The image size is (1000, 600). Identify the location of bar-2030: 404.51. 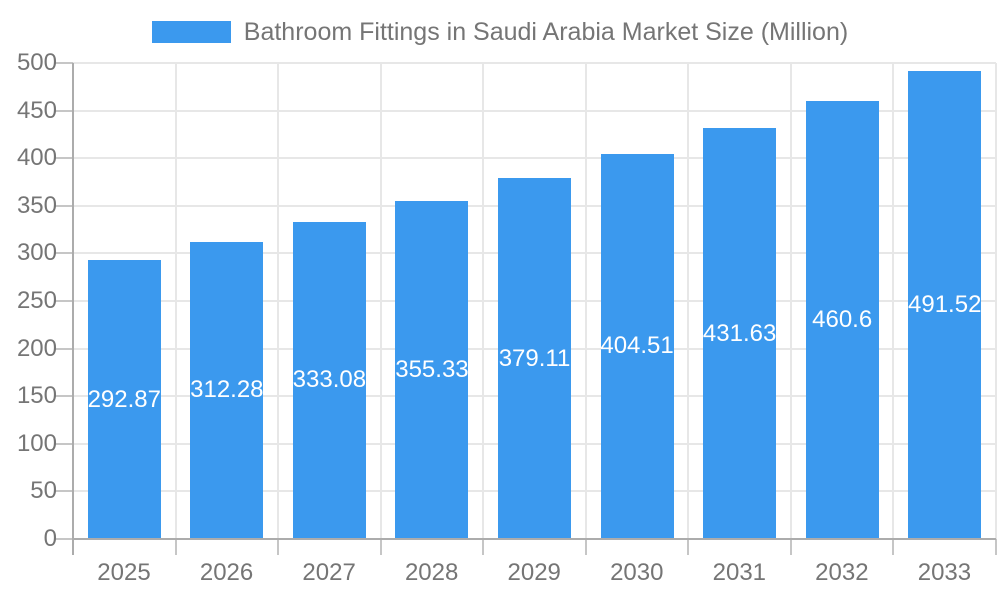
(637, 346).